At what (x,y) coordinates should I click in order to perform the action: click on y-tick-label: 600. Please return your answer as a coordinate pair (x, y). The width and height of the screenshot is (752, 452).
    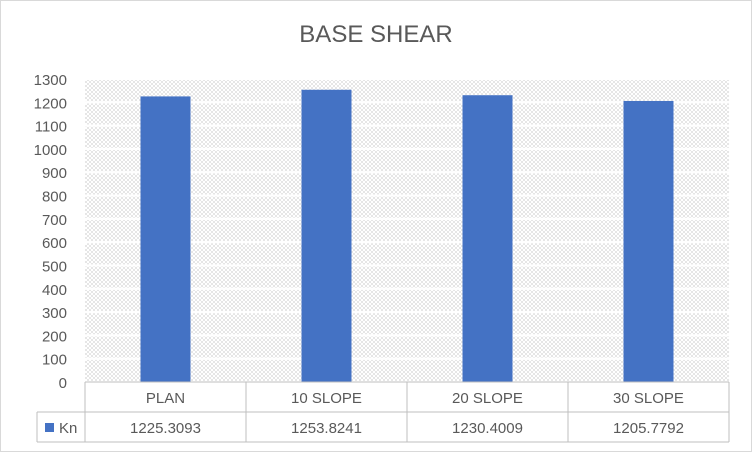
    Looking at the image, I should click on (54, 243).